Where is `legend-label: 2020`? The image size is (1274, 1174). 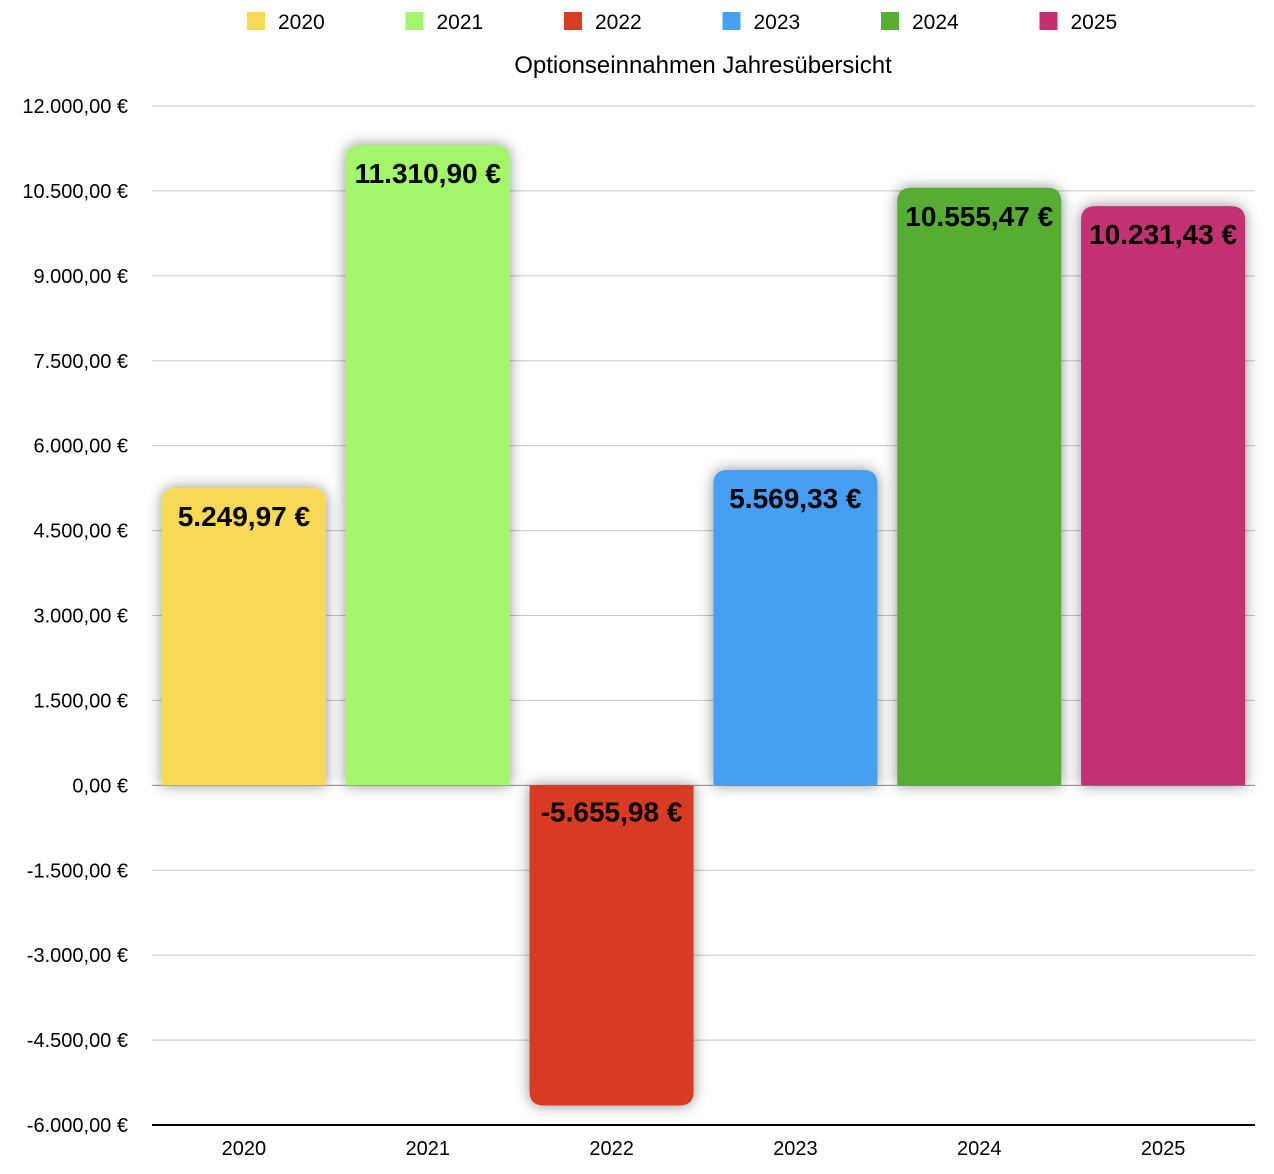 legend-label: 2020 is located at coordinates (301, 22).